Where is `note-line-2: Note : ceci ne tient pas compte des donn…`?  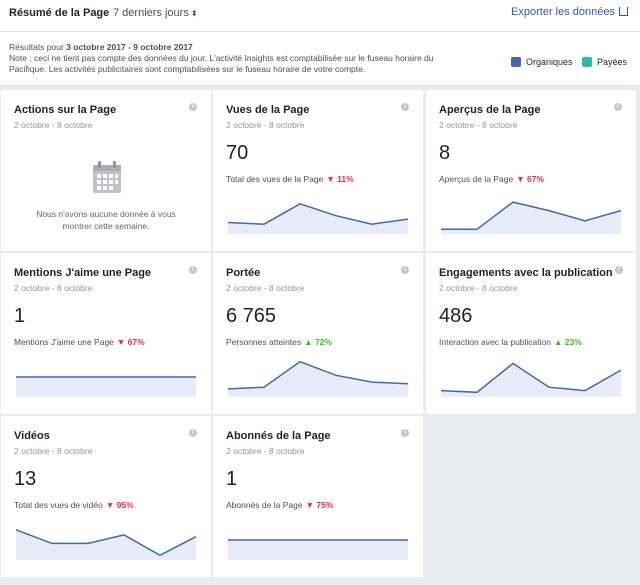 note-line-2: Note : ceci ne tient pas compte des donn… is located at coordinates (221, 58).